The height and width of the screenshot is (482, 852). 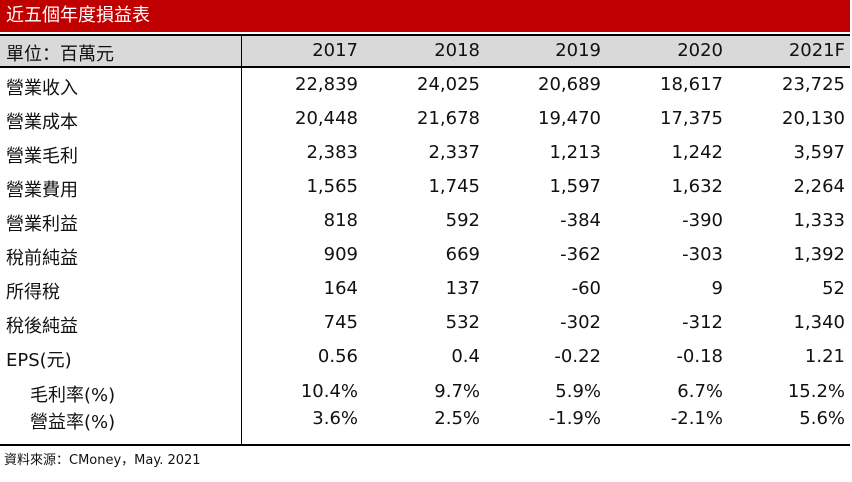 What do you see at coordinates (819, 186) in the screenshot?
I see `table-cell: 2,264` at bounding box center [819, 186].